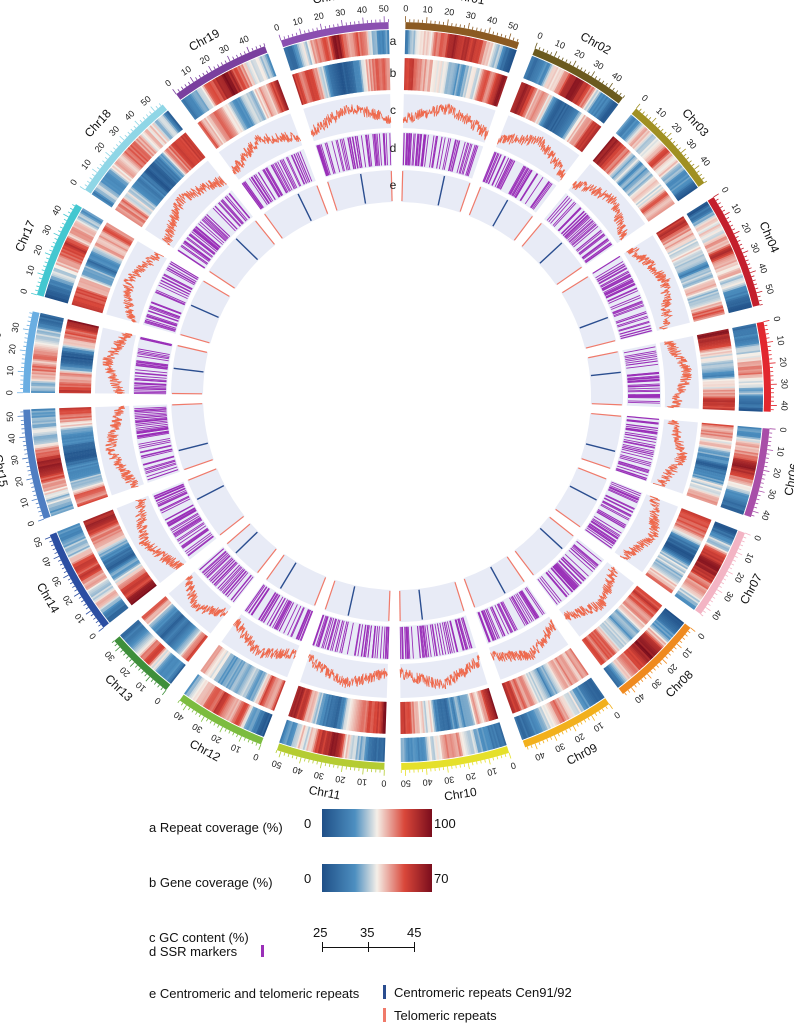 Image resolution: width=794 pixels, height=1024 pixels. What do you see at coordinates (194, 211) in the screenshot?
I see `gc-content-line` at bounding box center [194, 211].